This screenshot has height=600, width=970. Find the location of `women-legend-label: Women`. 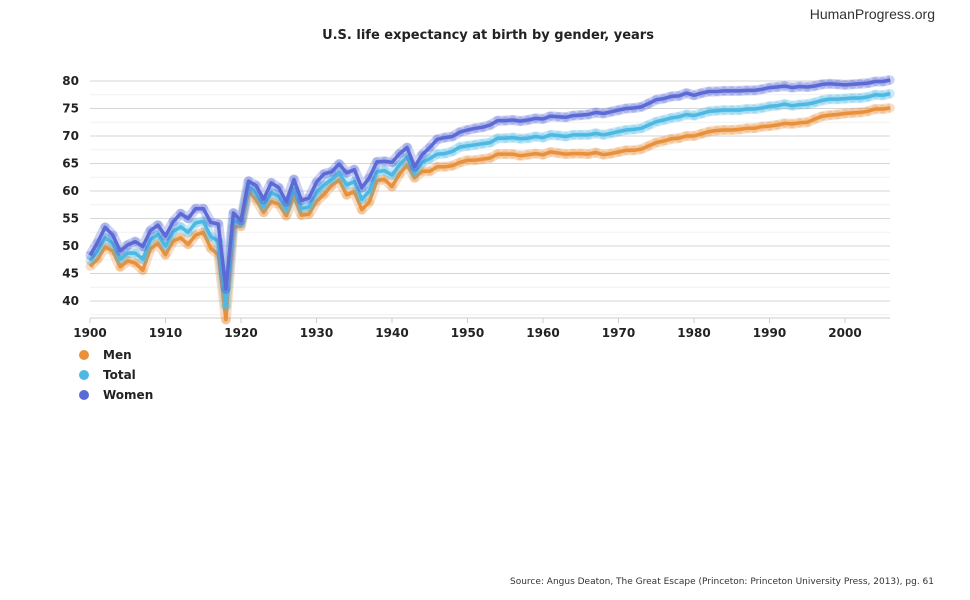

women-legend-label: Women is located at coordinates (128, 395).